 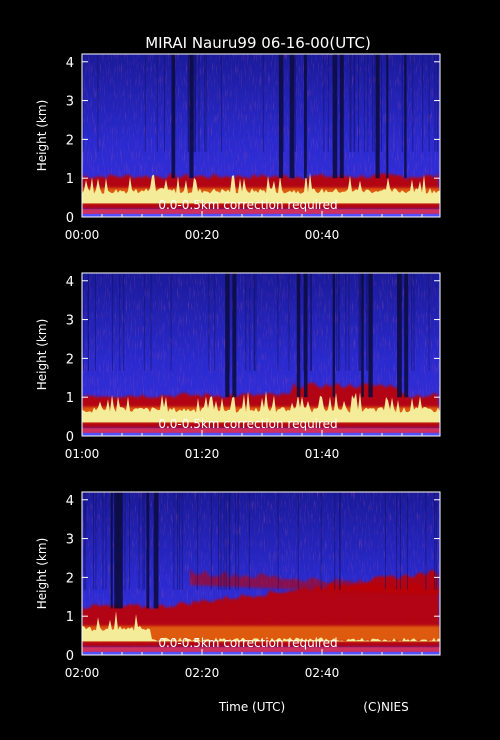 I want to click on x-tick-label: 02:00, so click(x=82, y=673).